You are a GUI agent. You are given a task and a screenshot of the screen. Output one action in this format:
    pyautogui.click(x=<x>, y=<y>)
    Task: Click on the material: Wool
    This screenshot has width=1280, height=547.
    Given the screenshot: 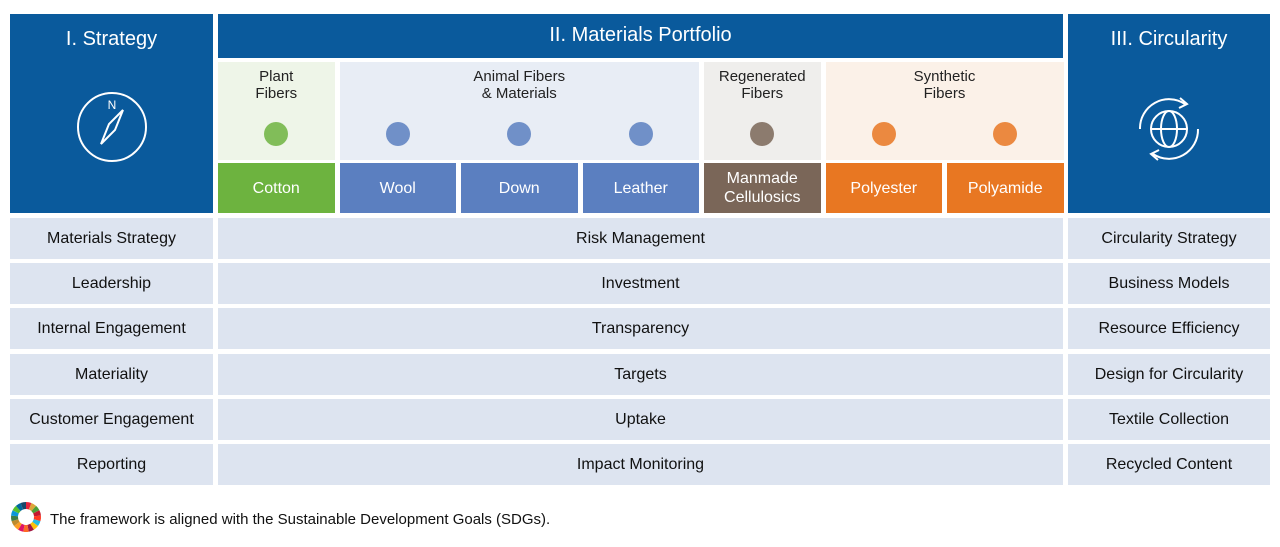 What is the action you would take?
    pyautogui.click(x=397, y=188)
    